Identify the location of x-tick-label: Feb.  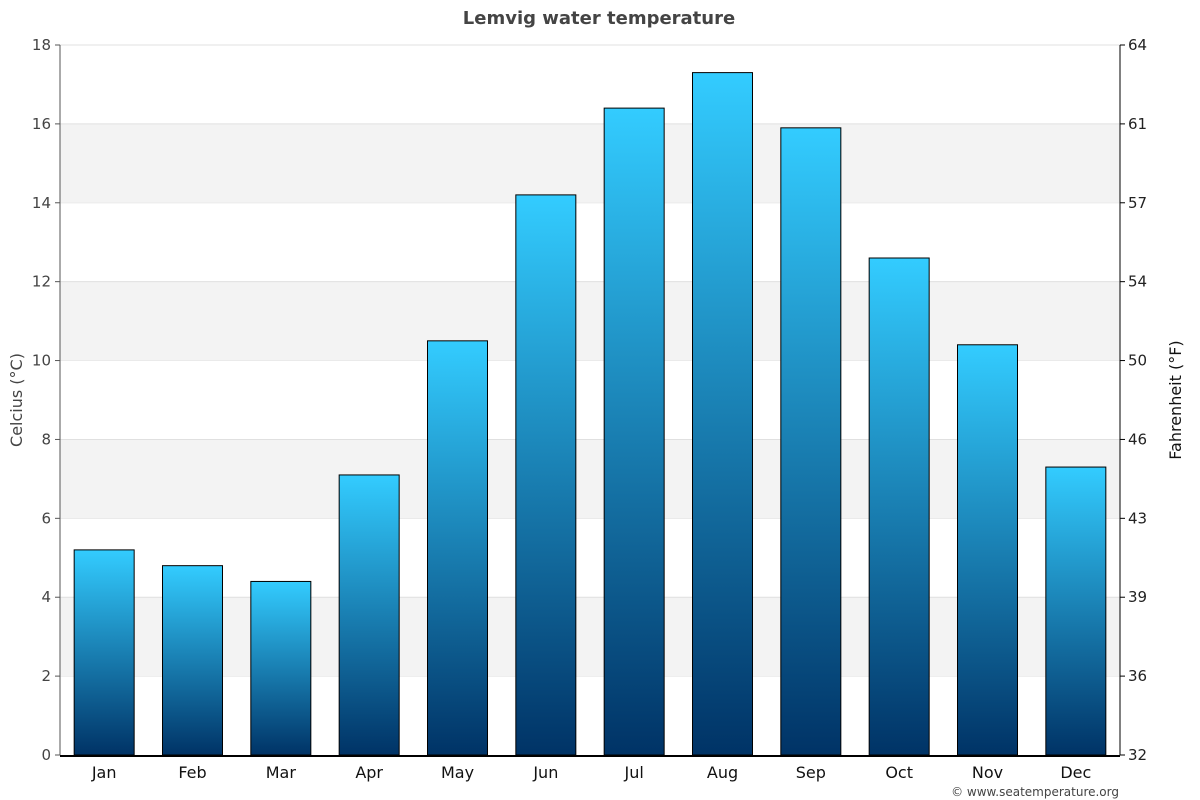
(192, 772).